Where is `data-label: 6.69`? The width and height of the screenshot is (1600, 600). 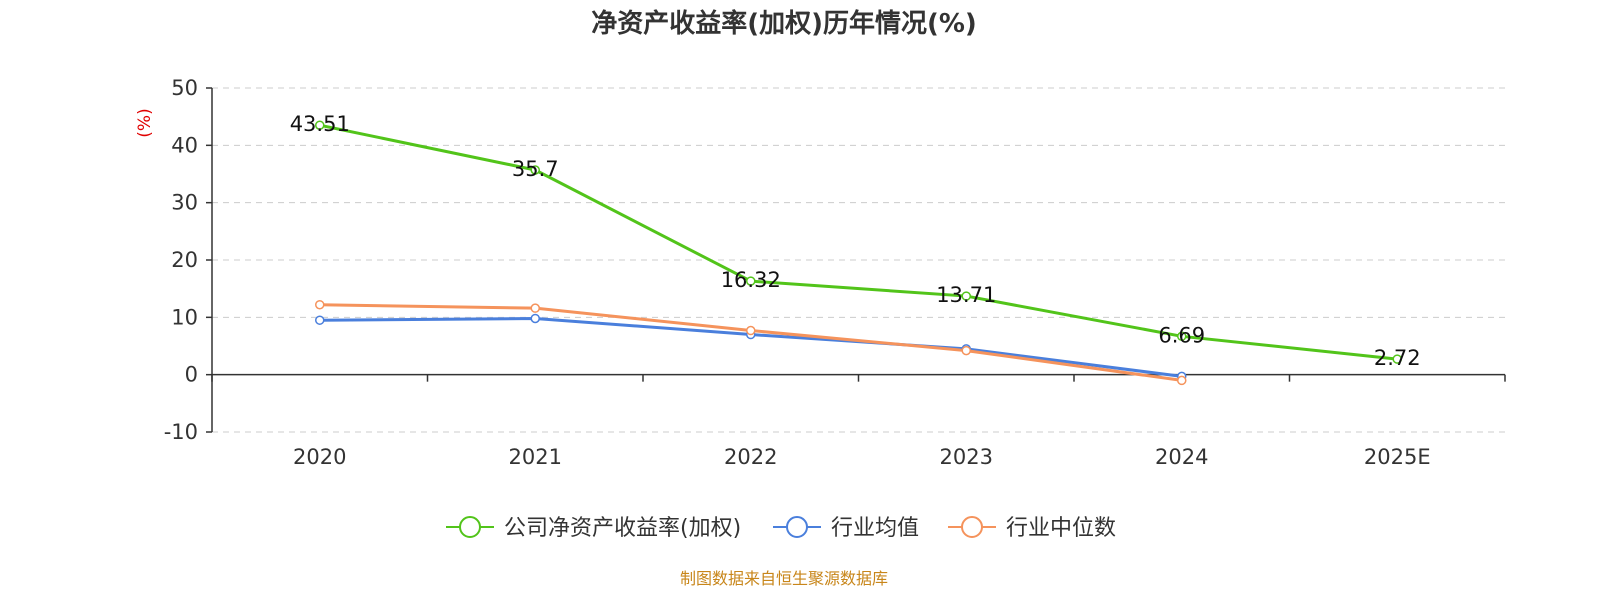
data-label: 6.69 is located at coordinates (1181, 335).